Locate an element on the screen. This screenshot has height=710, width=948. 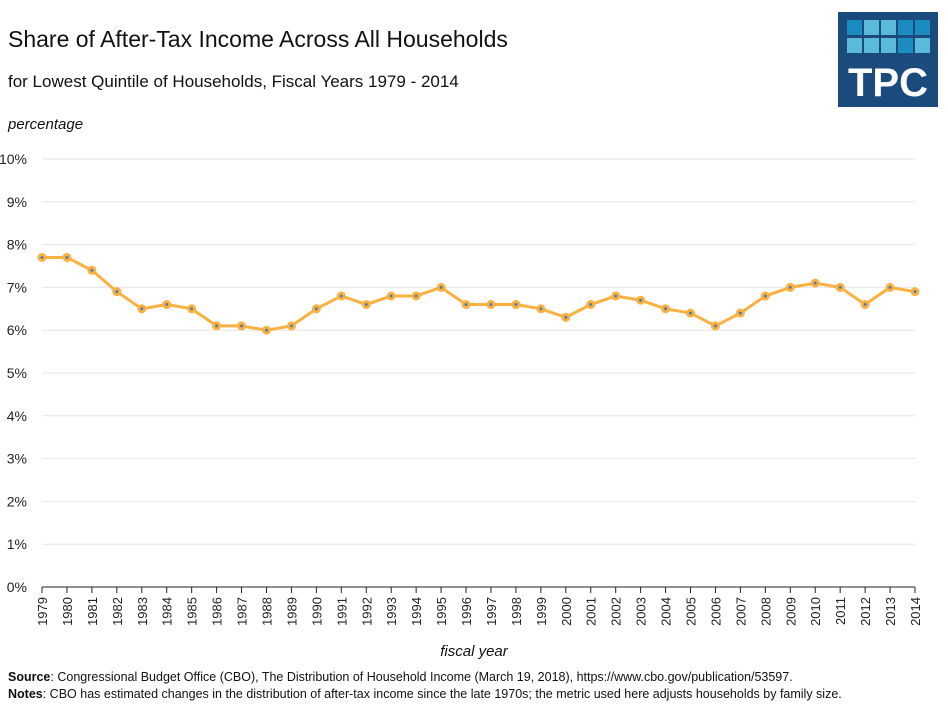
logo-text: TPC is located at coordinates (888, 83).